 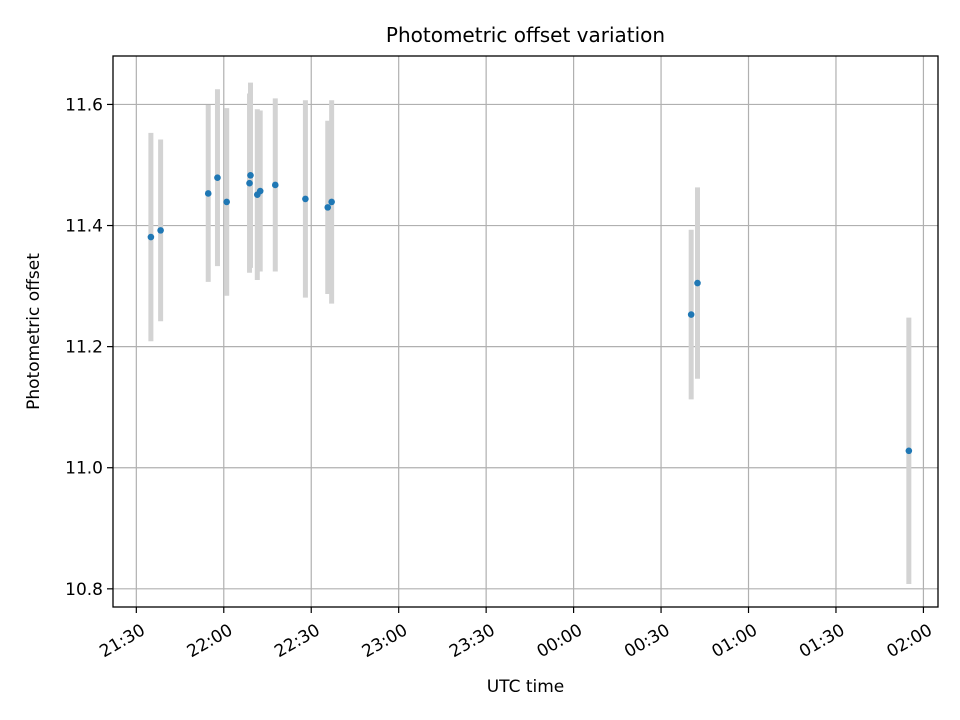 I want to click on x-tick-label: 00:00, so click(x=560, y=641).